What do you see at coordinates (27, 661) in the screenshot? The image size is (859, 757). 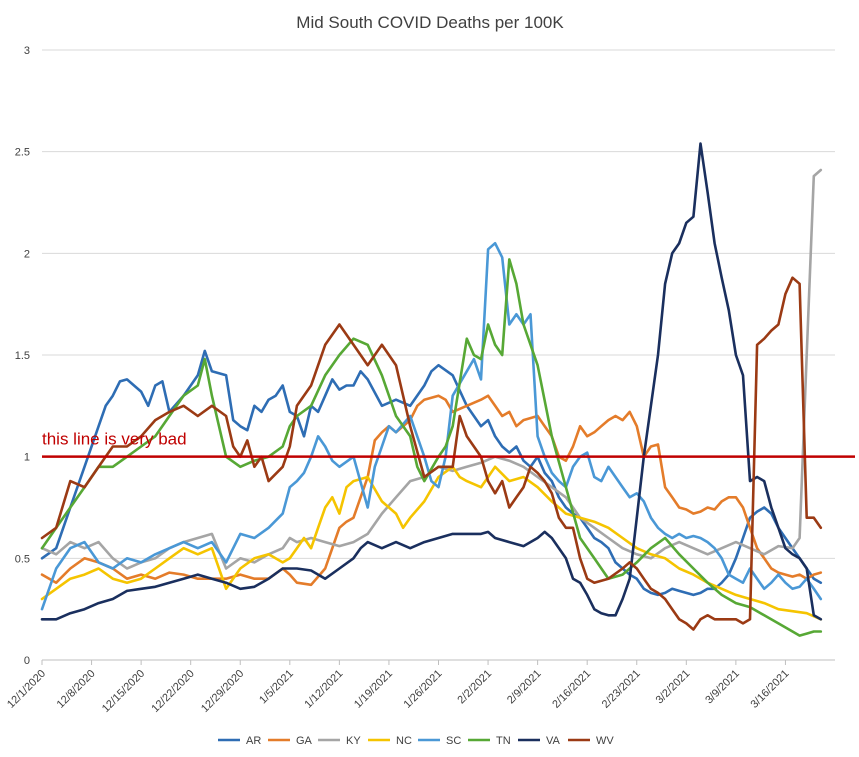 I see `y-tick-label: 0` at bounding box center [27, 661].